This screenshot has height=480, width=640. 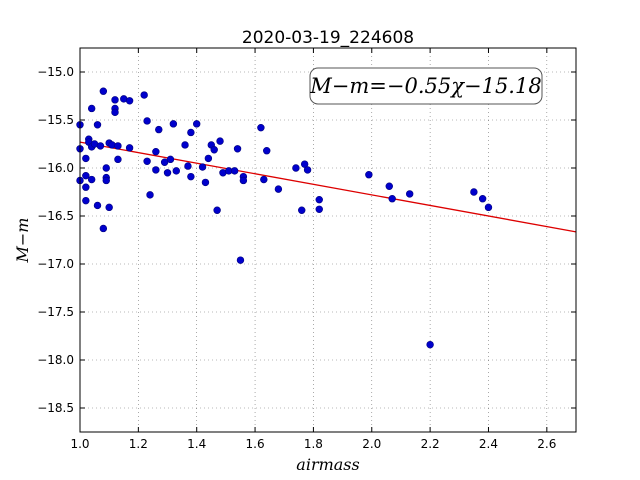 I want to click on y-axis-label: M−m, so click(x=22, y=241).